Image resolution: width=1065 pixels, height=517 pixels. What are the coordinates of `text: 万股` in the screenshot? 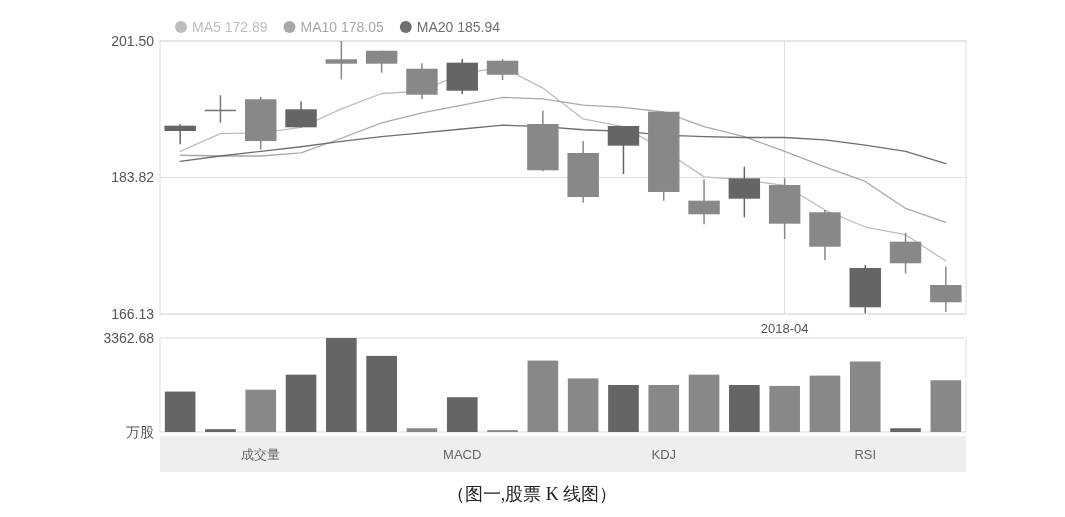 It's located at (140, 432).